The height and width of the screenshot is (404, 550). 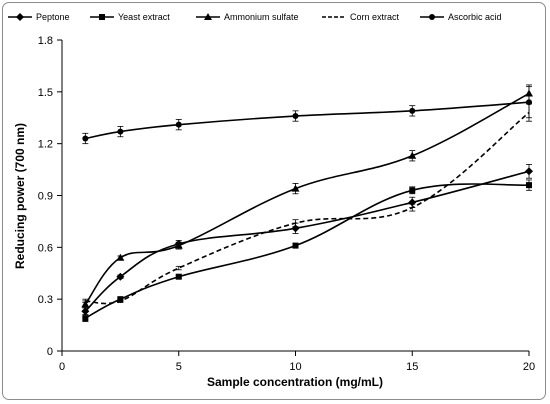 What do you see at coordinates (45, 248) in the screenshot?
I see `y-tick-label: 0.6` at bounding box center [45, 248].